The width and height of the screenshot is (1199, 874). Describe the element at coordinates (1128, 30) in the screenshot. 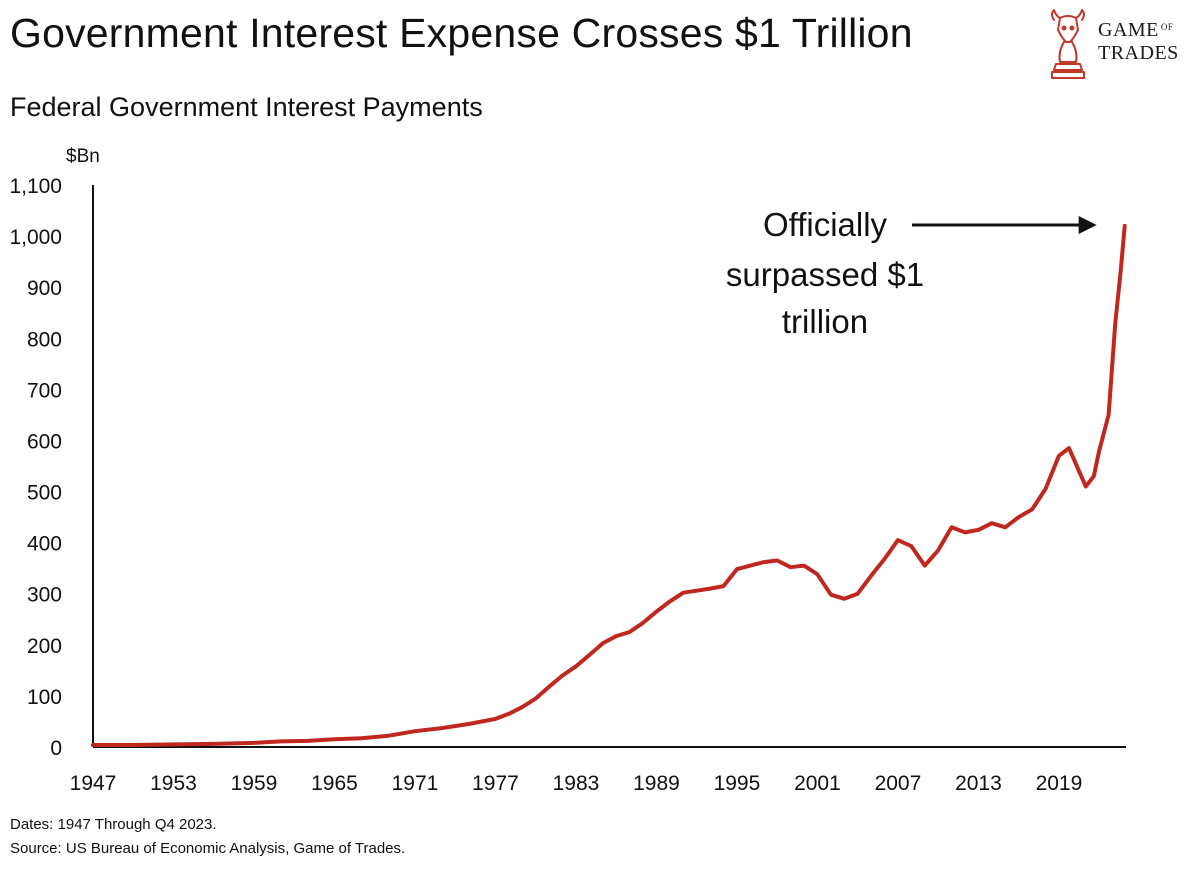

I see `logo-line1: GAME` at that location.